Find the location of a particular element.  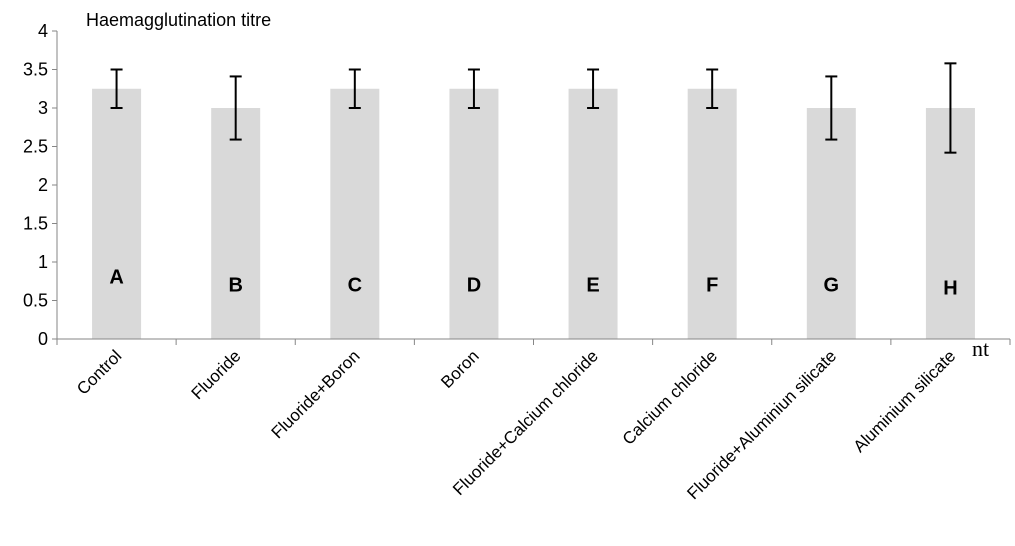

category-label: Control is located at coordinates (99, 372).